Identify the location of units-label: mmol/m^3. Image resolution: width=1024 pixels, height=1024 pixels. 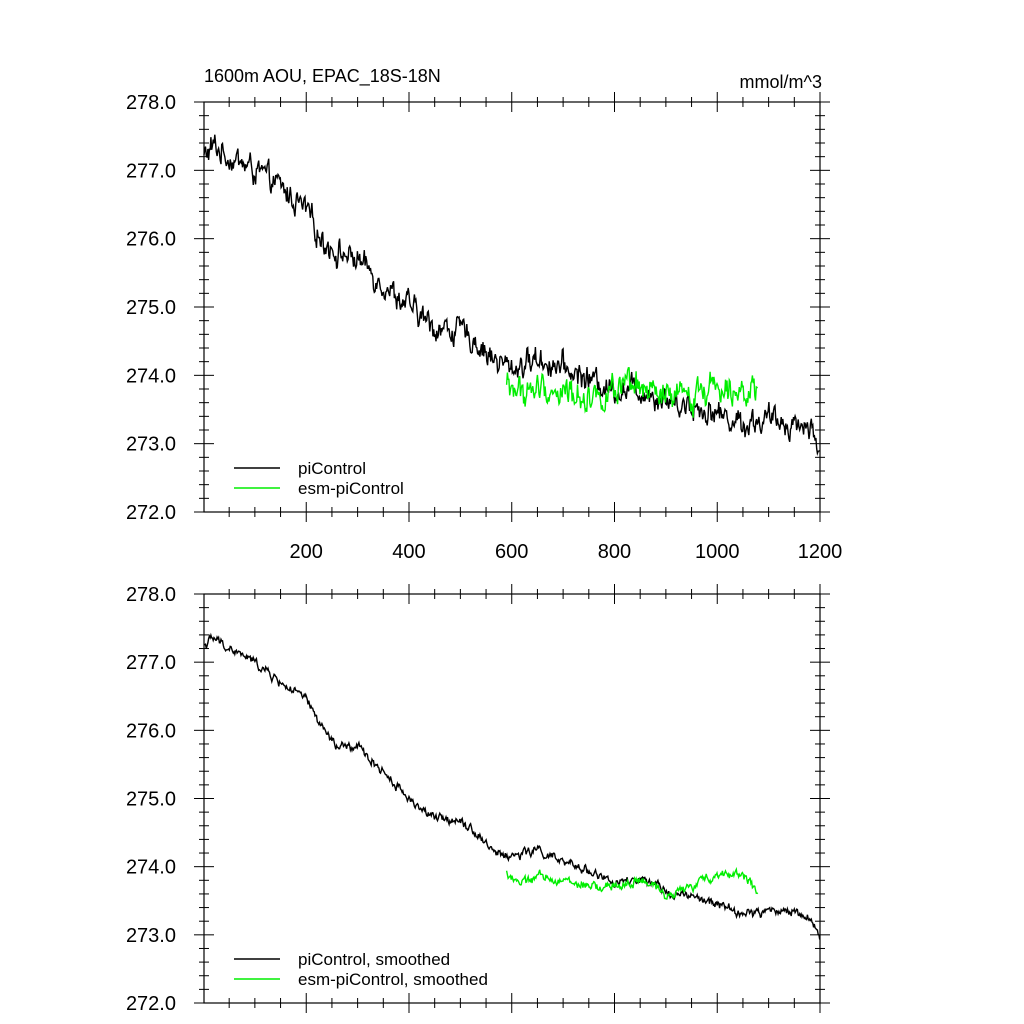
(781, 82).